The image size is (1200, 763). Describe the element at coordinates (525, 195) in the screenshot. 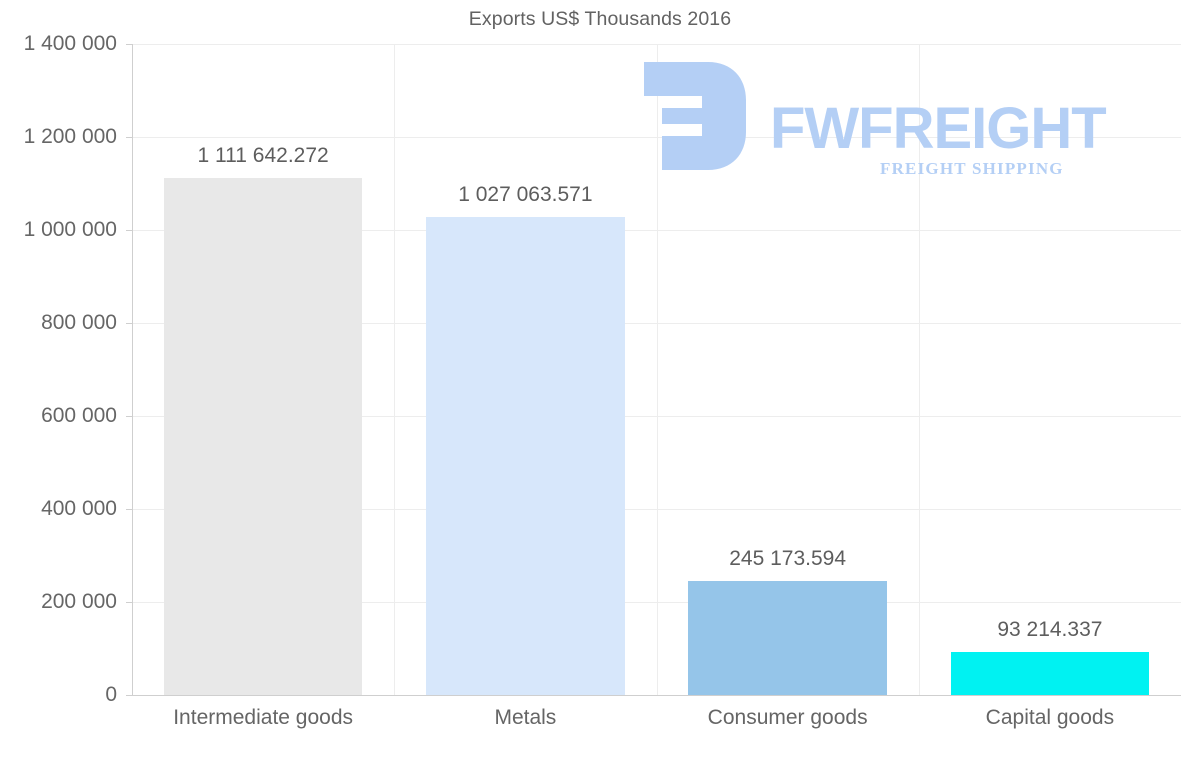

I see `bar-value-label: 1 027 063.571` at that location.